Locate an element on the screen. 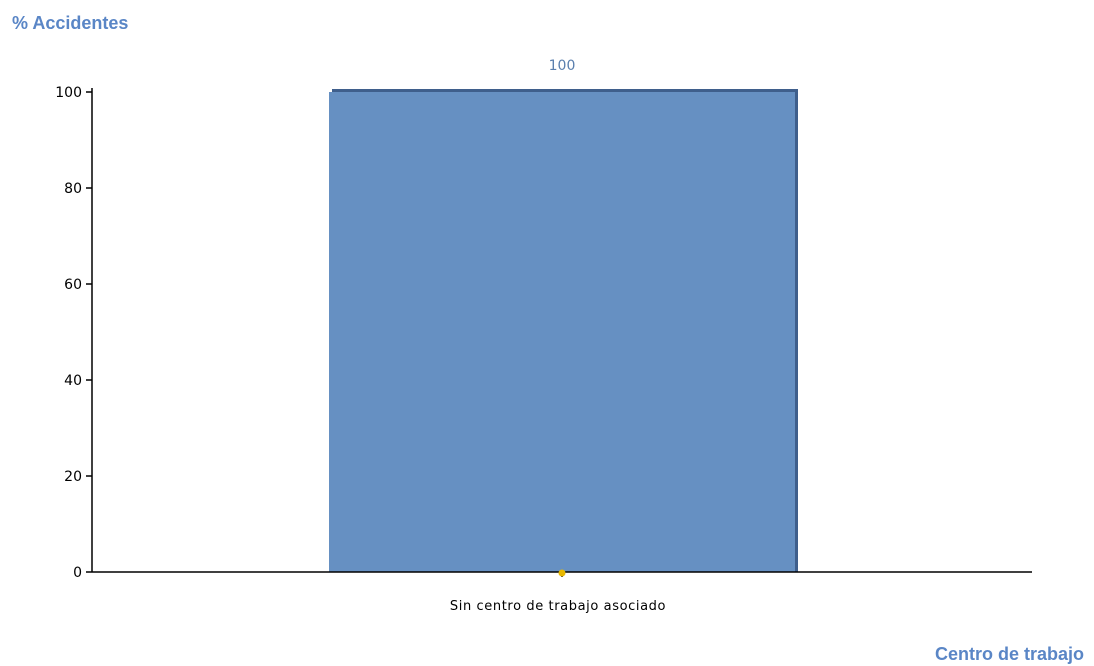 The width and height of the screenshot is (1094, 666). x-ticks-group: Sin centro de trabajo asociado is located at coordinates (558, 591).